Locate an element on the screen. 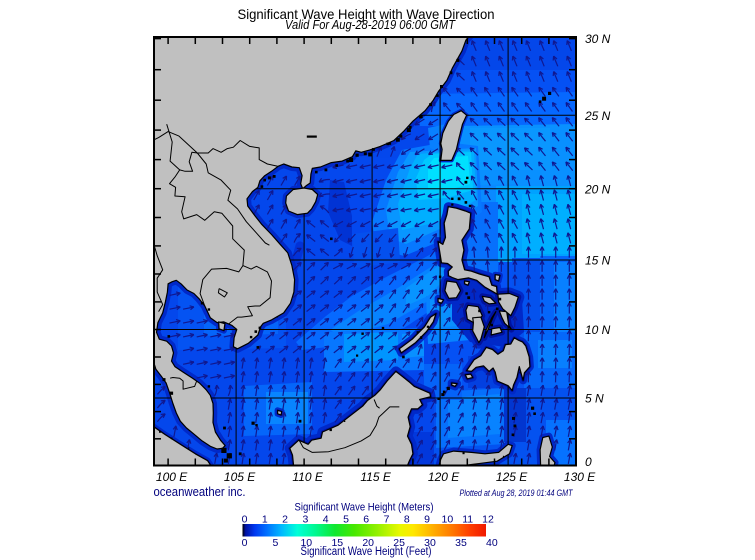 The image size is (755, 560). svg-text: 2 is located at coordinates (285, 520).